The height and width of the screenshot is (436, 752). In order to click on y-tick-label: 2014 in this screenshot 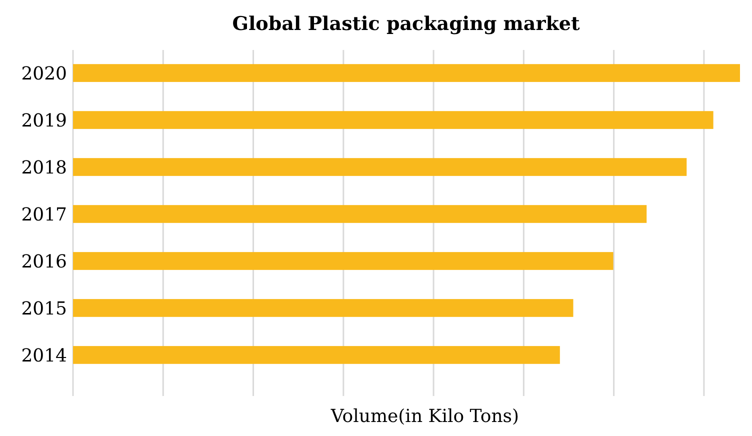, I will do `click(44, 355)`.